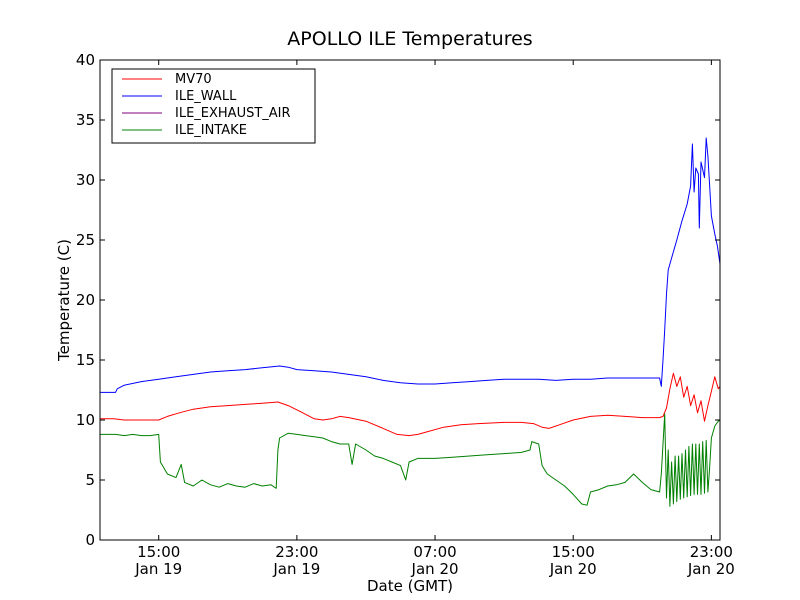 The height and width of the screenshot is (600, 800). I want to click on y-tick-label: 5, so click(90, 480).